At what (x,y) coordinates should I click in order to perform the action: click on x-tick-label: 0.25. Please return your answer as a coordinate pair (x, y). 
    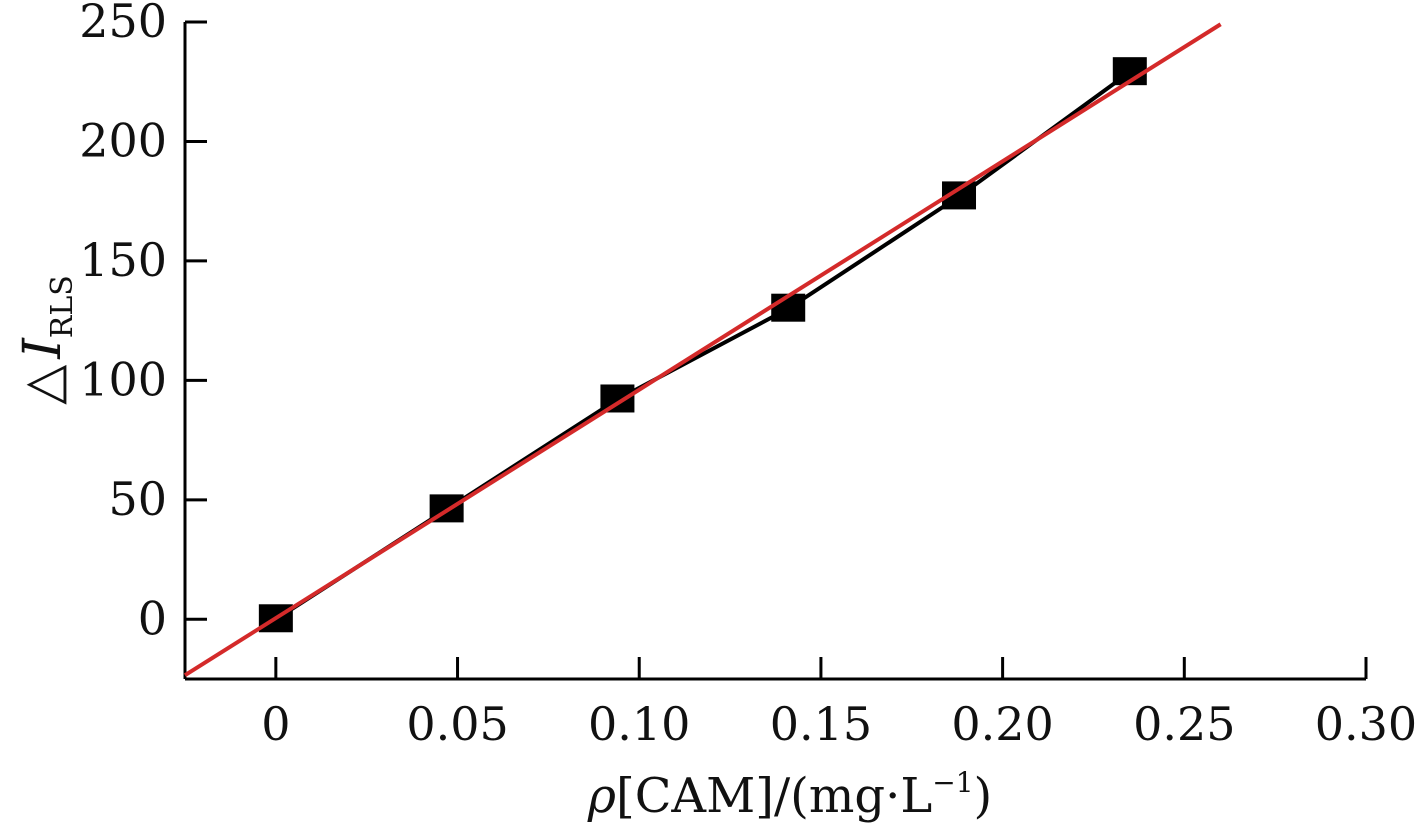
    Looking at the image, I should click on (1184, 724).